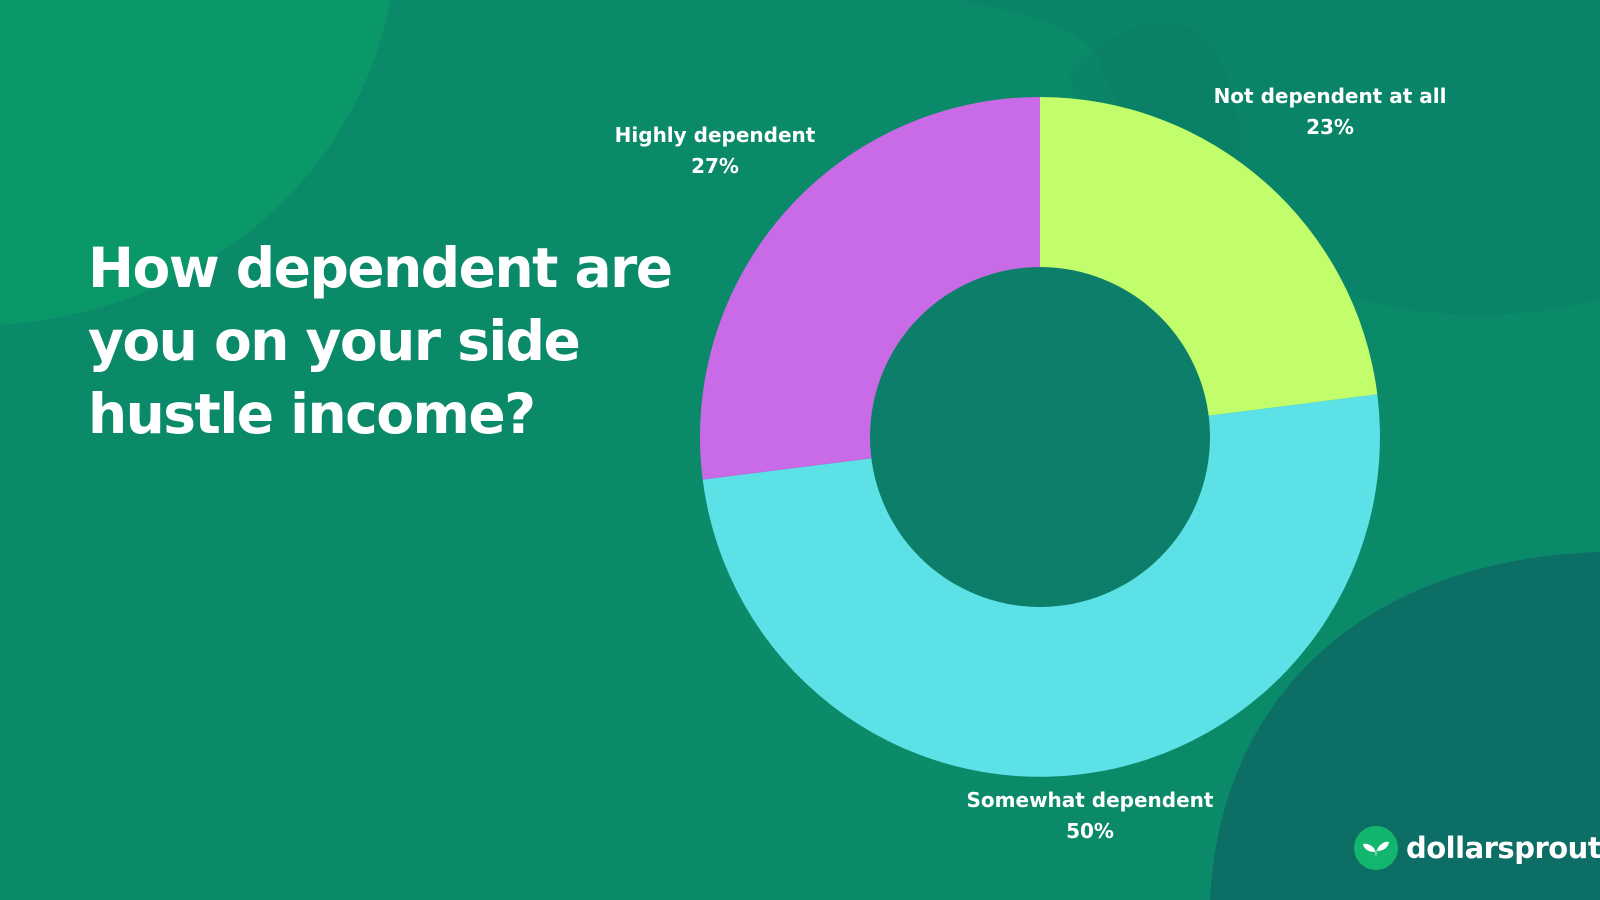  I want to click on slice-label: Not dependent at all, so click(1330, 96).